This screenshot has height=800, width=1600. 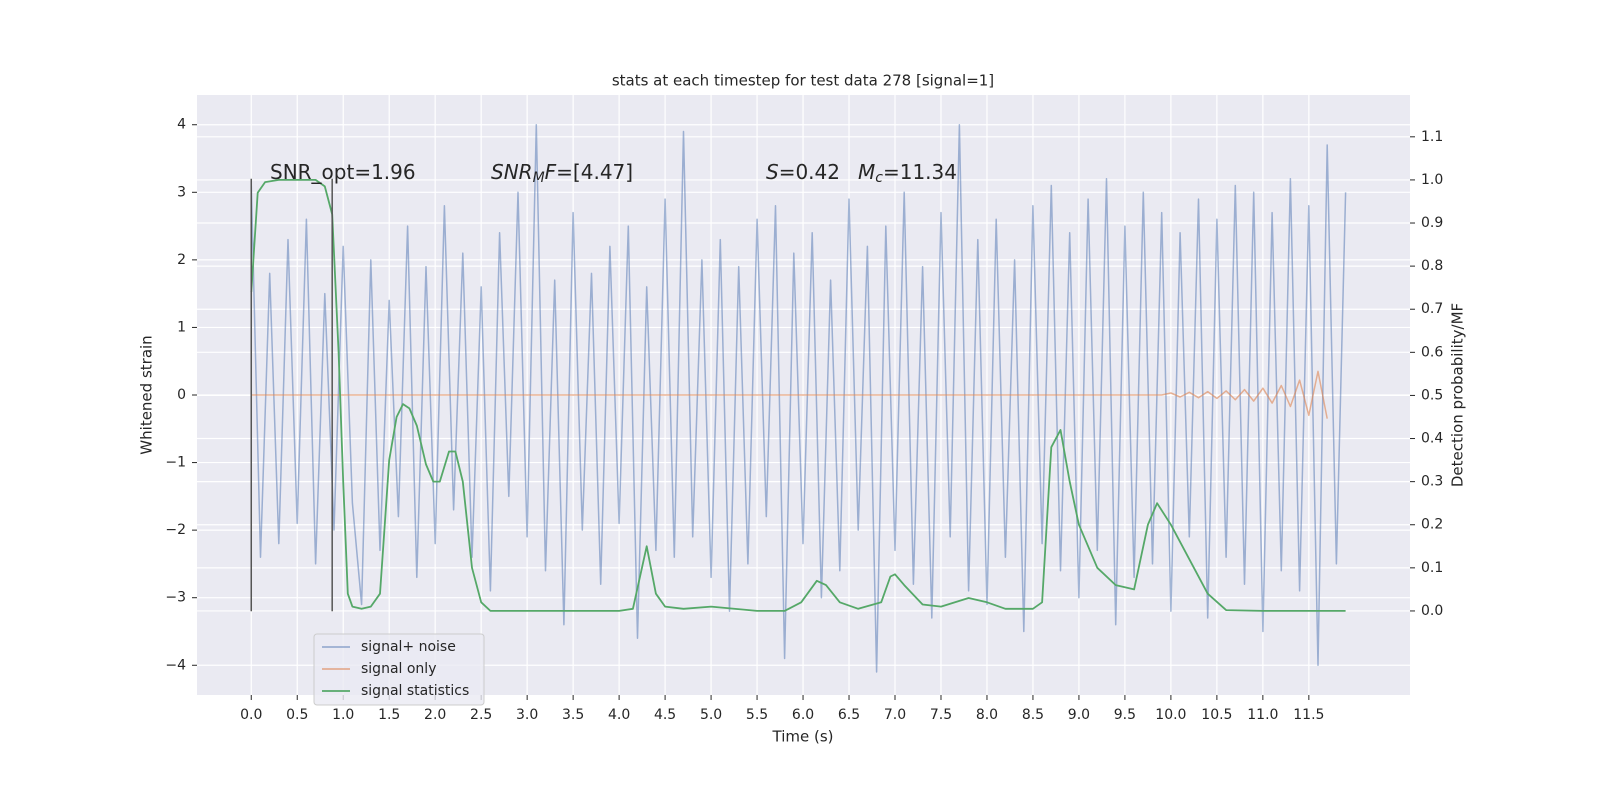 I want to click on annotation-part: SNR_opt=1.96, so click(x=343, y=172).